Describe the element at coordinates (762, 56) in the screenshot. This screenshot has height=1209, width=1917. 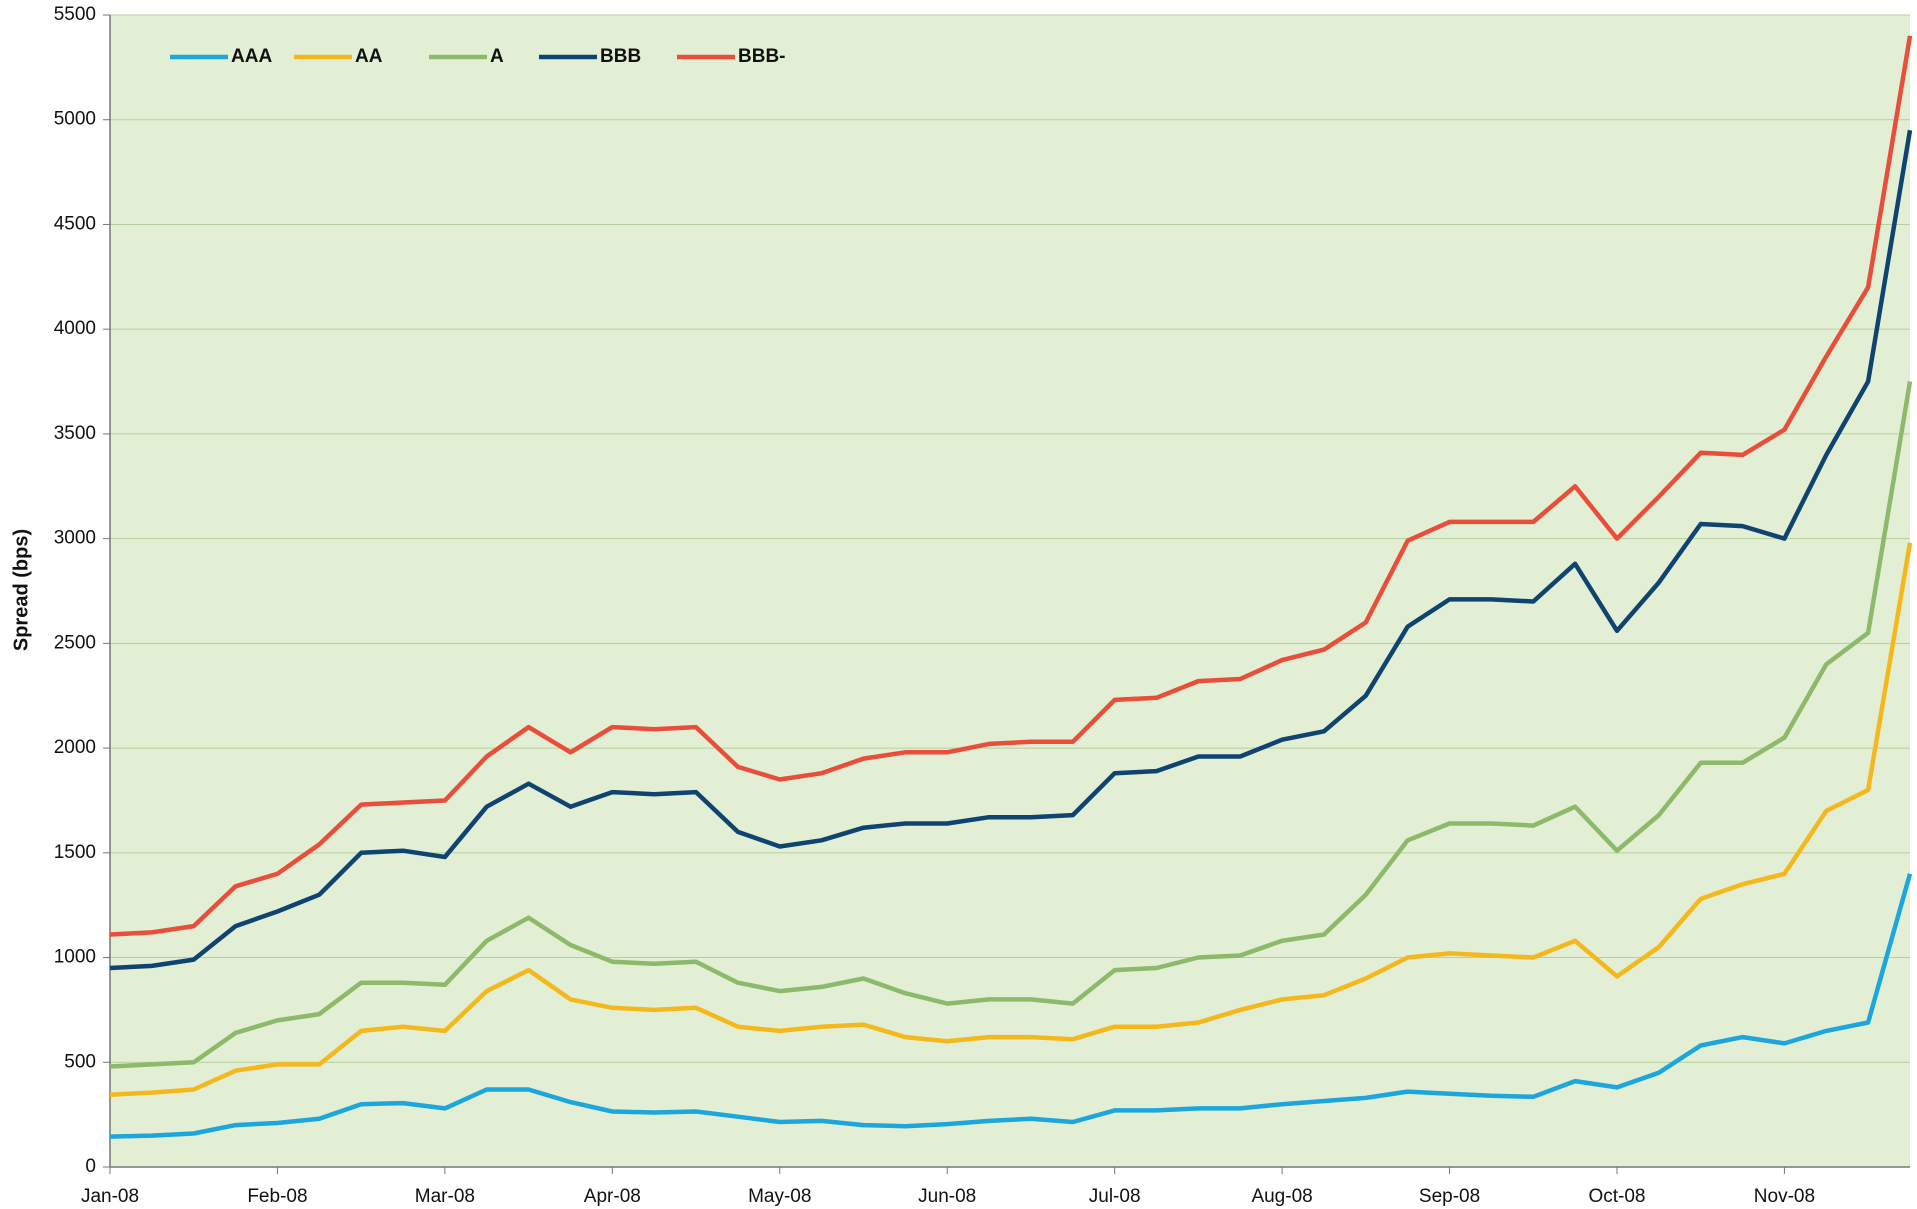
I see `legend-label: BBB-` at that location.